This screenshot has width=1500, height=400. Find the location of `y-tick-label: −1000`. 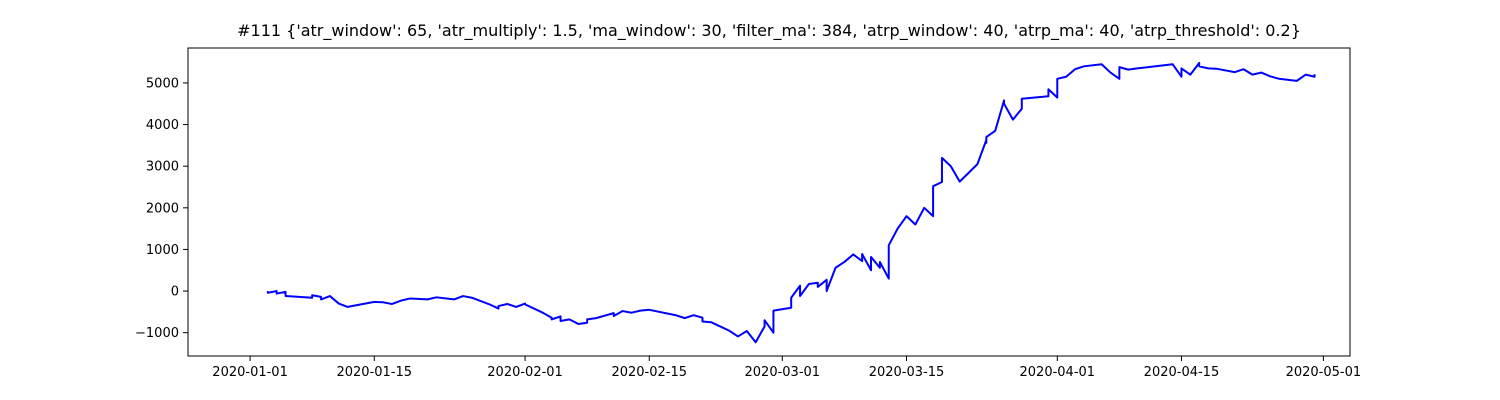

y-tick-label: −1000 is located at coordinates (157, 333).